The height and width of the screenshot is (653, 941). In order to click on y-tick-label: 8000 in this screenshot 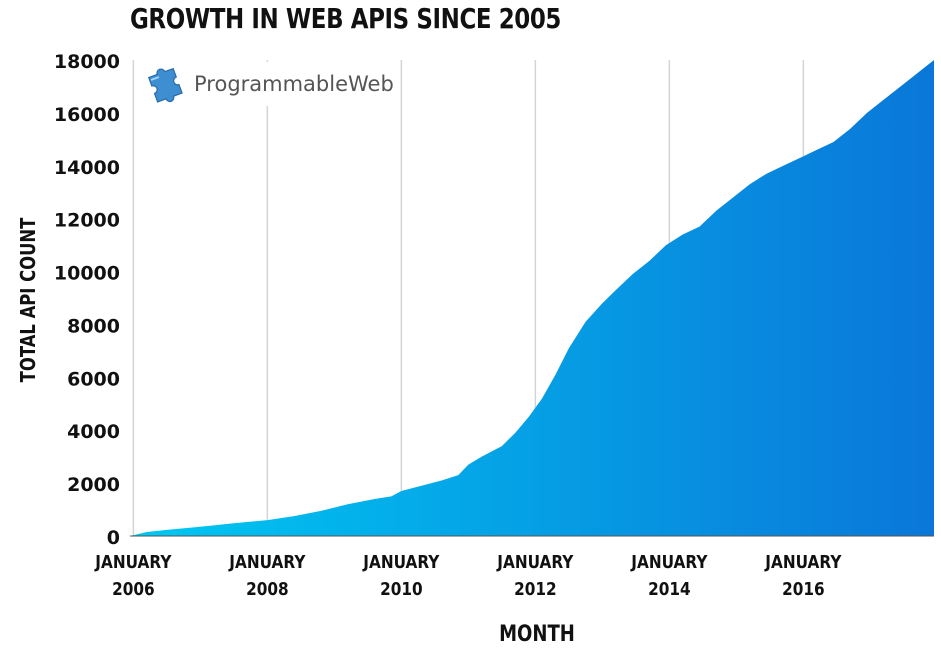, I will do `click(93, 326)`.